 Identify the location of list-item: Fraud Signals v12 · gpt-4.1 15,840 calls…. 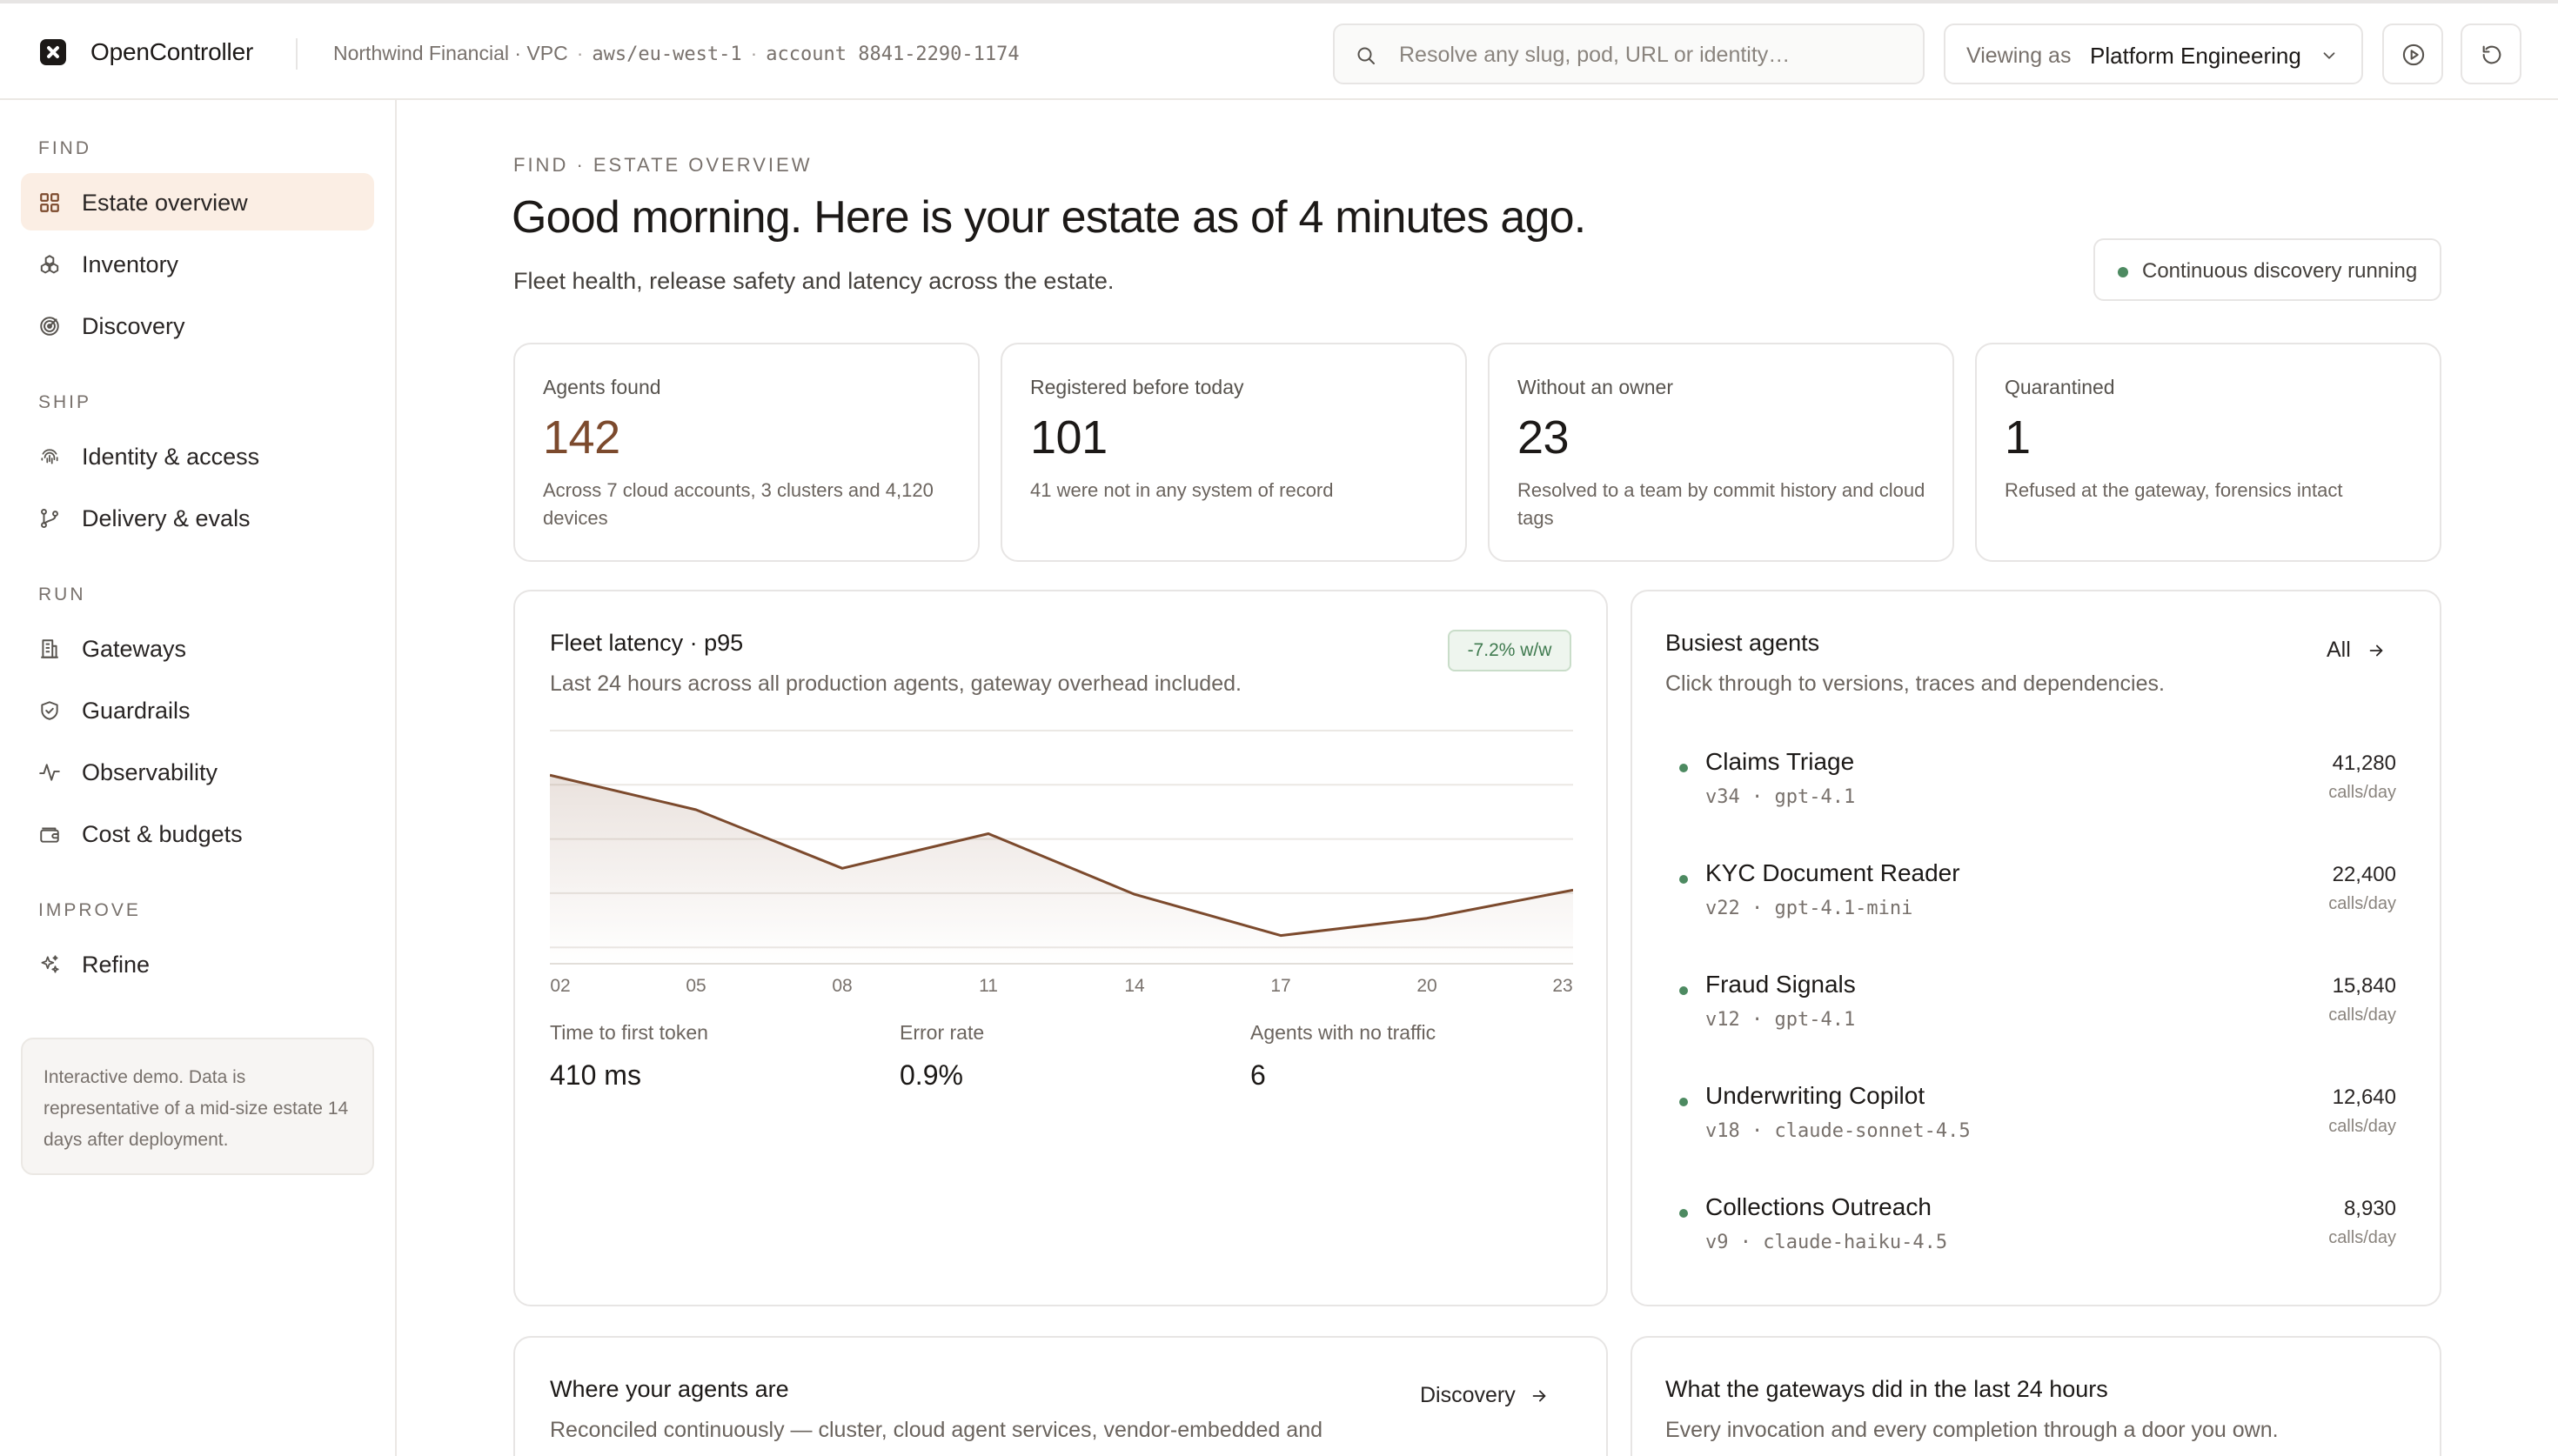
(2030, 1014).